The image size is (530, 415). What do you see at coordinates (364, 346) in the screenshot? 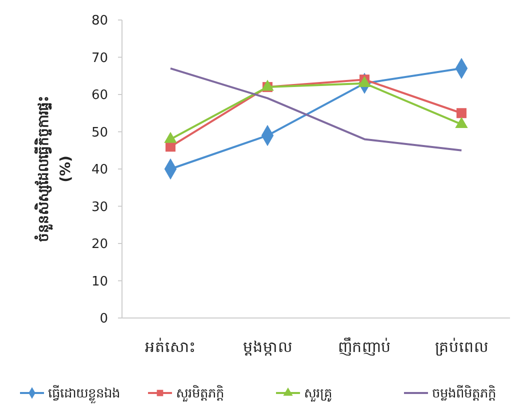
I see `x-tick-label: ញឹកញាប់` at bounding box center [364, 346].